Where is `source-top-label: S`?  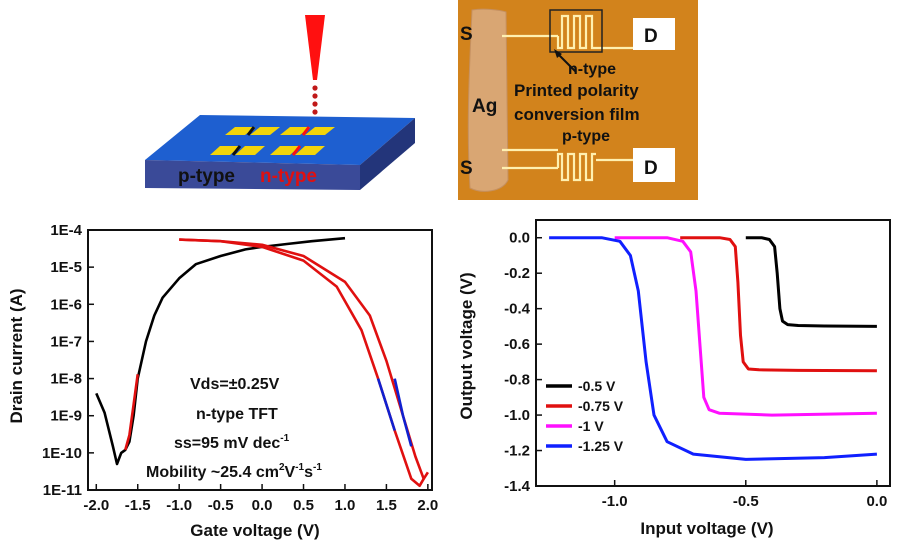 source-top-label: S is located at coordinates (466, 34).